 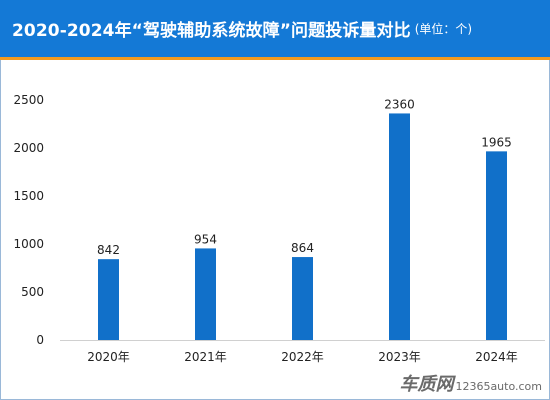 I want to click on y-tick-label: 1000, so click(x=28, y=244).